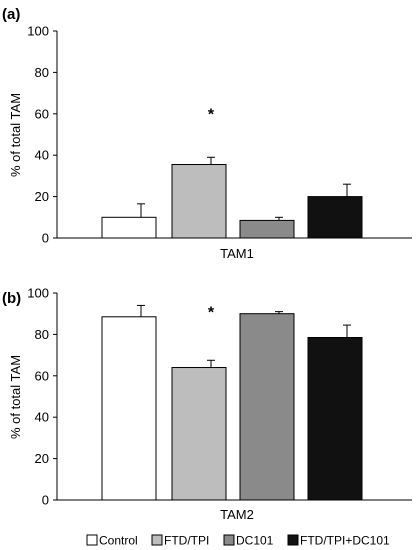 This screenshot has height=550, width=416. Describe the element at coordinates (42, 113) in the screenshot. I see `panel-a-y-tick-label: 60` at that location.